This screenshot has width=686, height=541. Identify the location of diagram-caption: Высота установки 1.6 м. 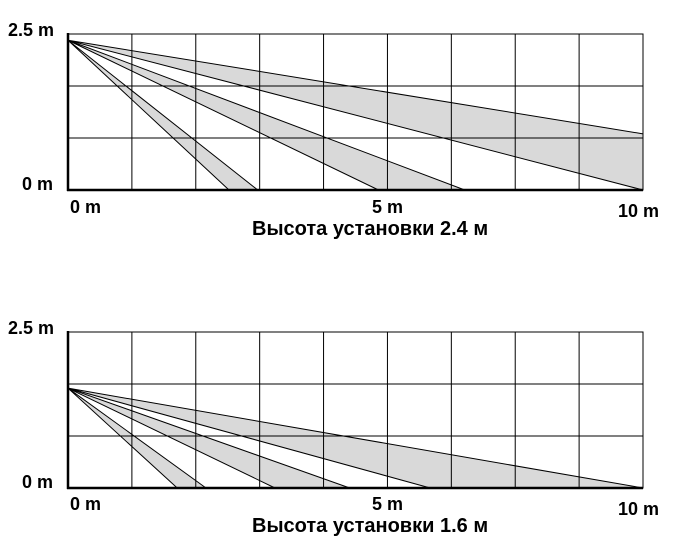
(370, 526).